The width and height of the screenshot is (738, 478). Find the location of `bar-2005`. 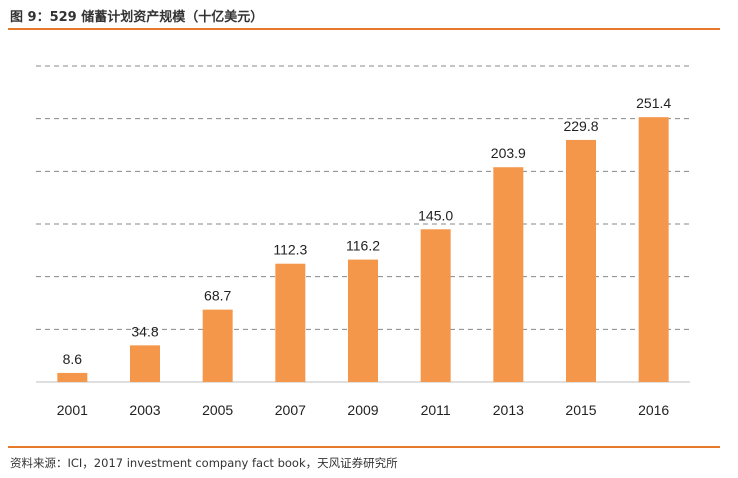

bar-2005 is located at coordinates (217, 345).